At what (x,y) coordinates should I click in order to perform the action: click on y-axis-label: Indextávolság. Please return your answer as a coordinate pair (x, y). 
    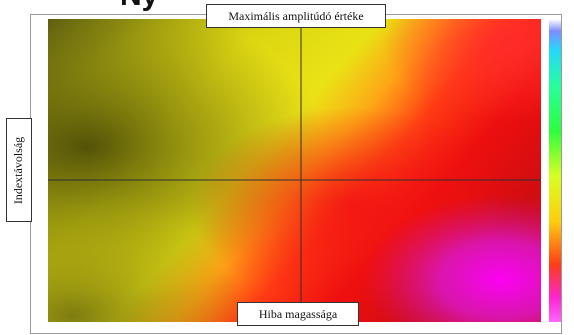
    Looking at the image, I should click on (18, 170).